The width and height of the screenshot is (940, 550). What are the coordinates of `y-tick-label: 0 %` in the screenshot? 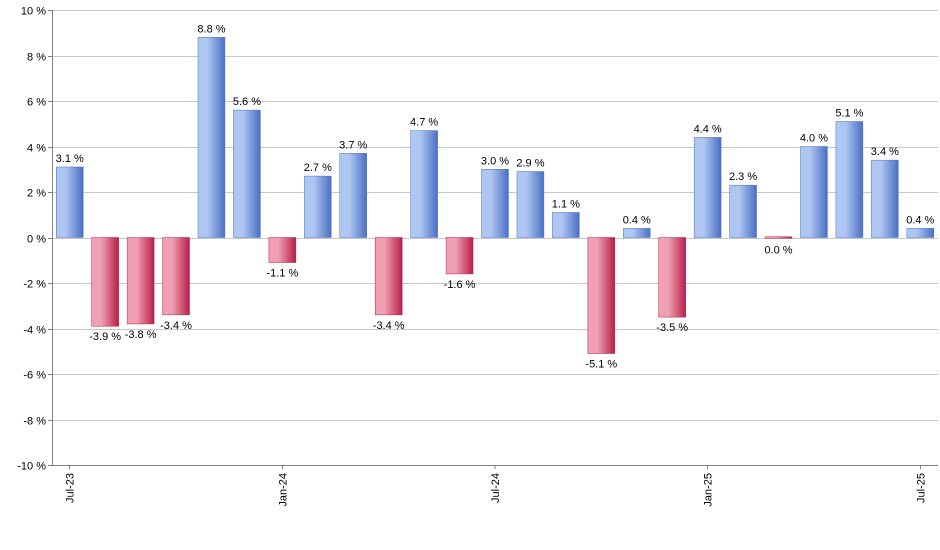 It's located at (36, 240).